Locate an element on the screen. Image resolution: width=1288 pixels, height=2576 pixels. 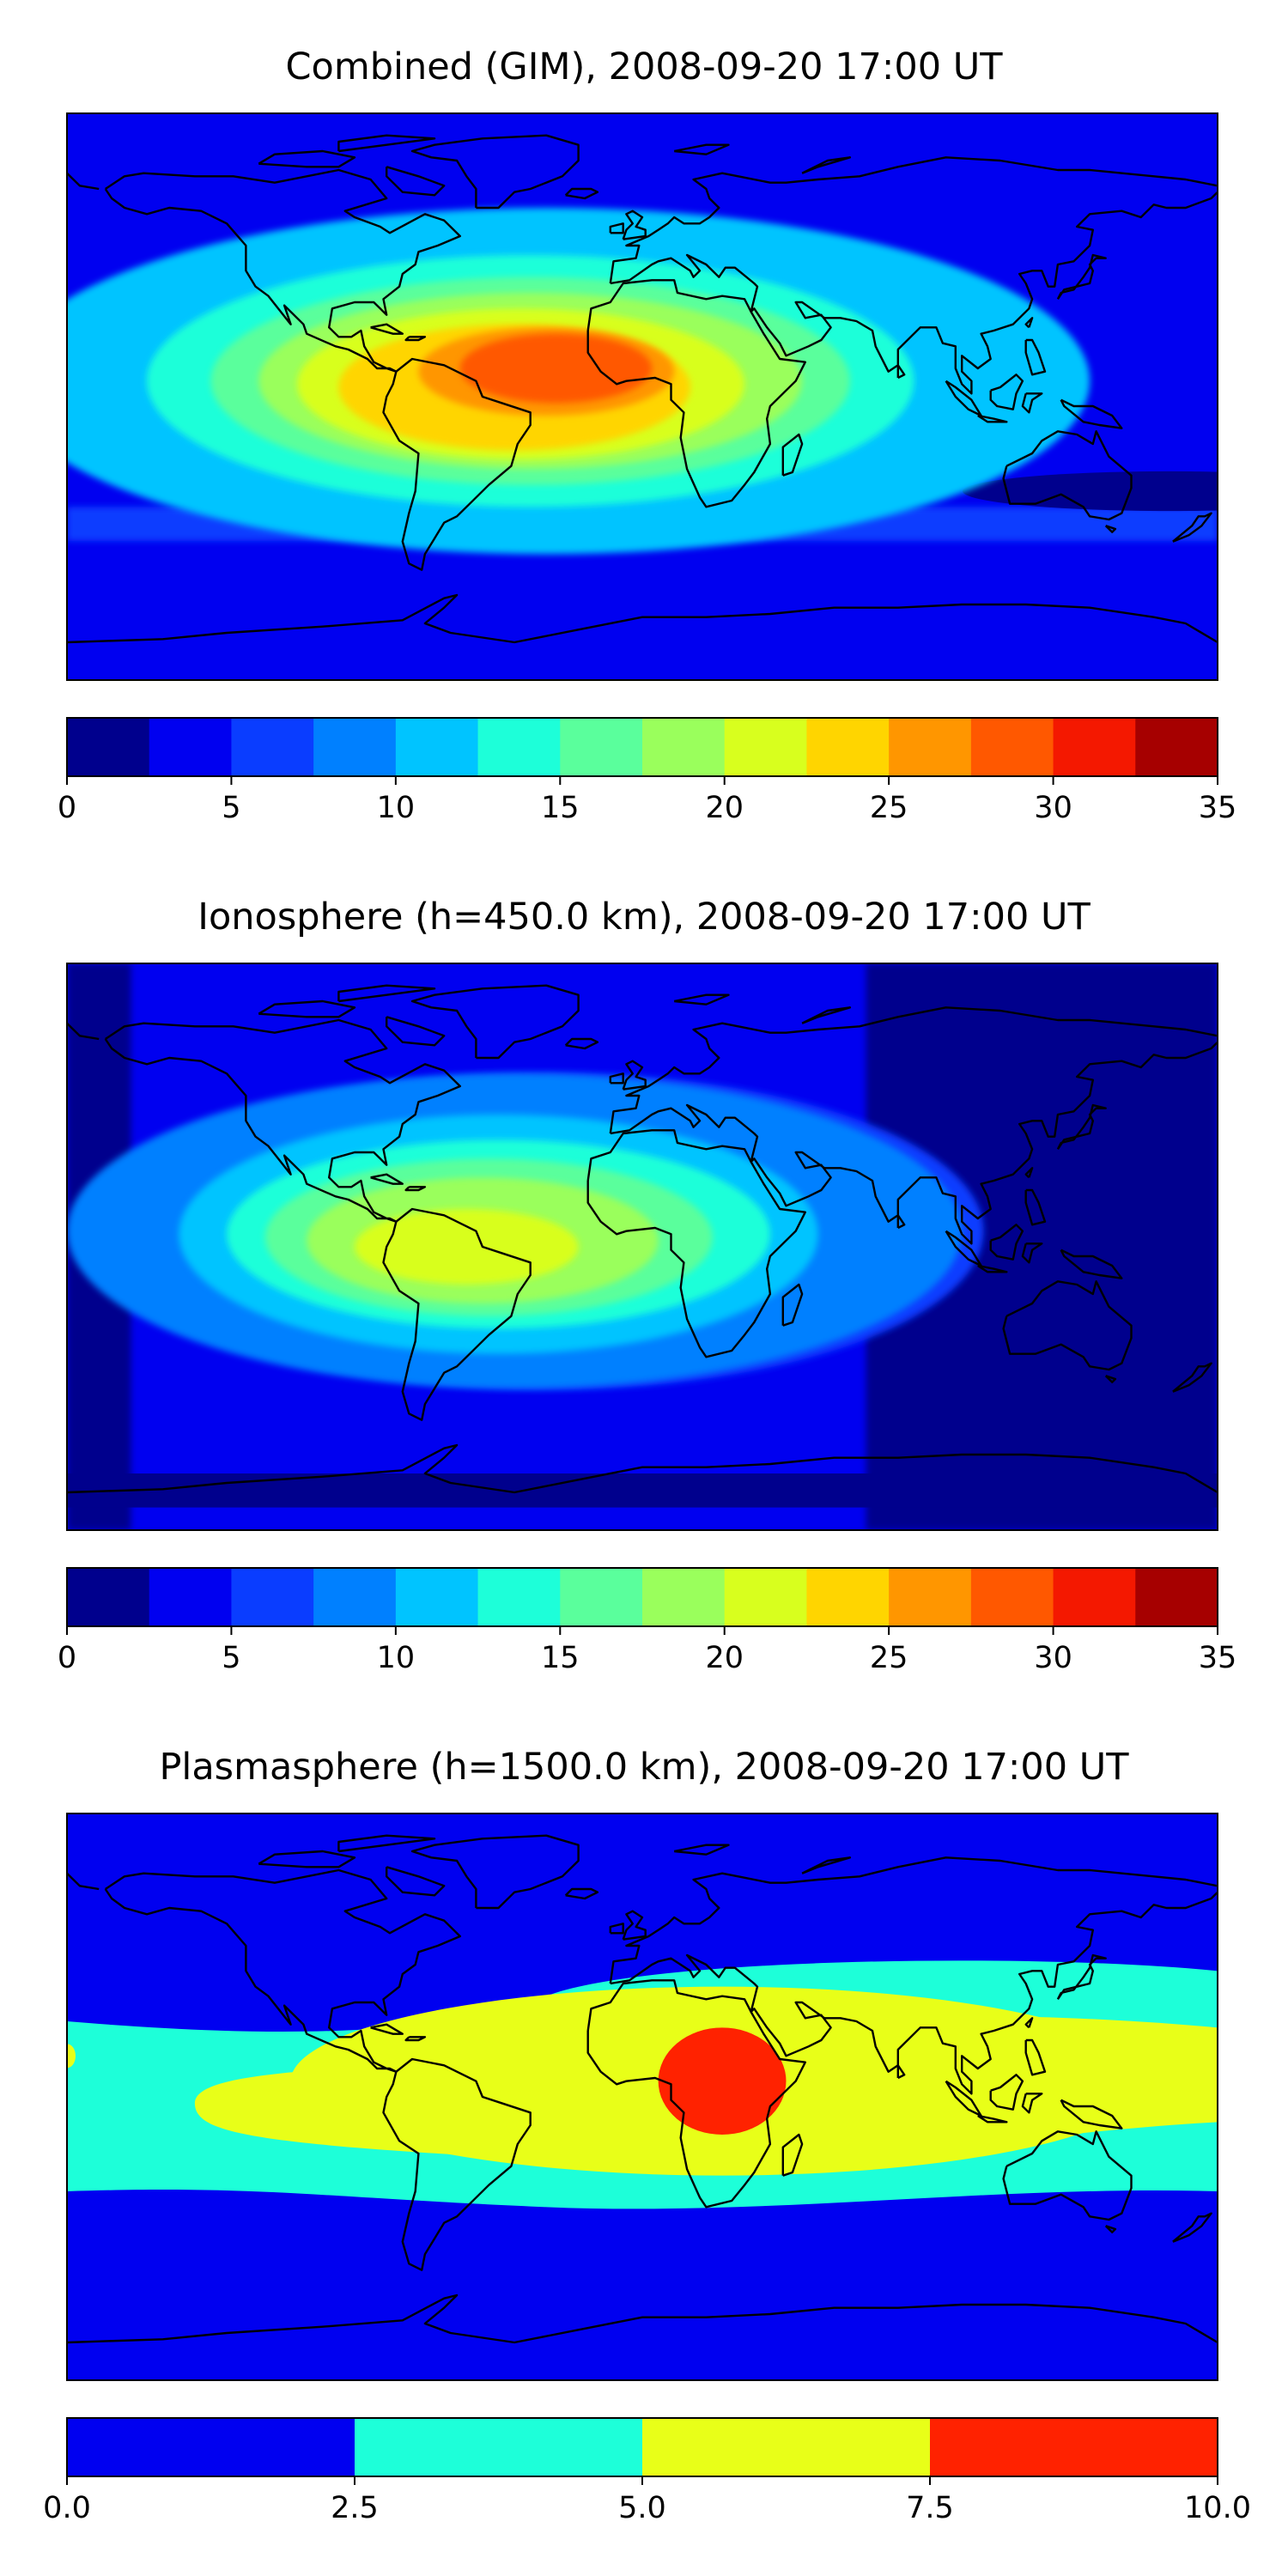
colorbar-tick-label: 5.0 is located at coordinates (642, 2508).